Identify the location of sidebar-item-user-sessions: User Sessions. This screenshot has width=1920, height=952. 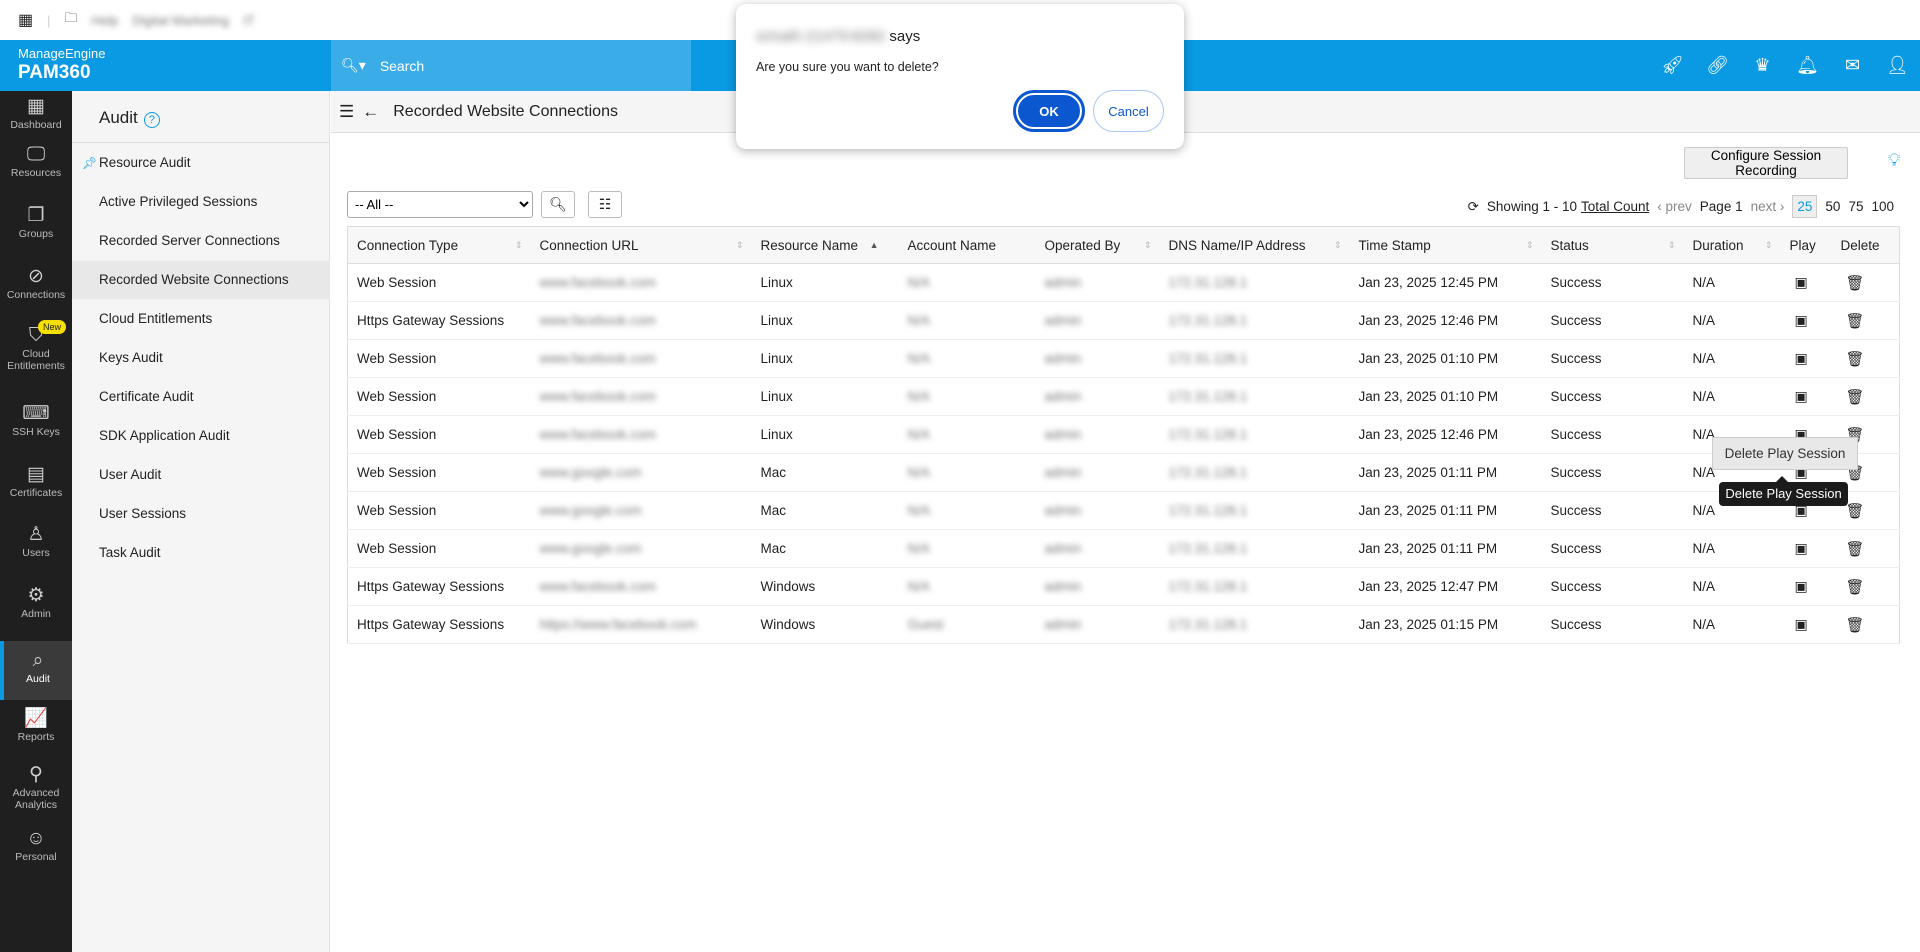
(201, 514).